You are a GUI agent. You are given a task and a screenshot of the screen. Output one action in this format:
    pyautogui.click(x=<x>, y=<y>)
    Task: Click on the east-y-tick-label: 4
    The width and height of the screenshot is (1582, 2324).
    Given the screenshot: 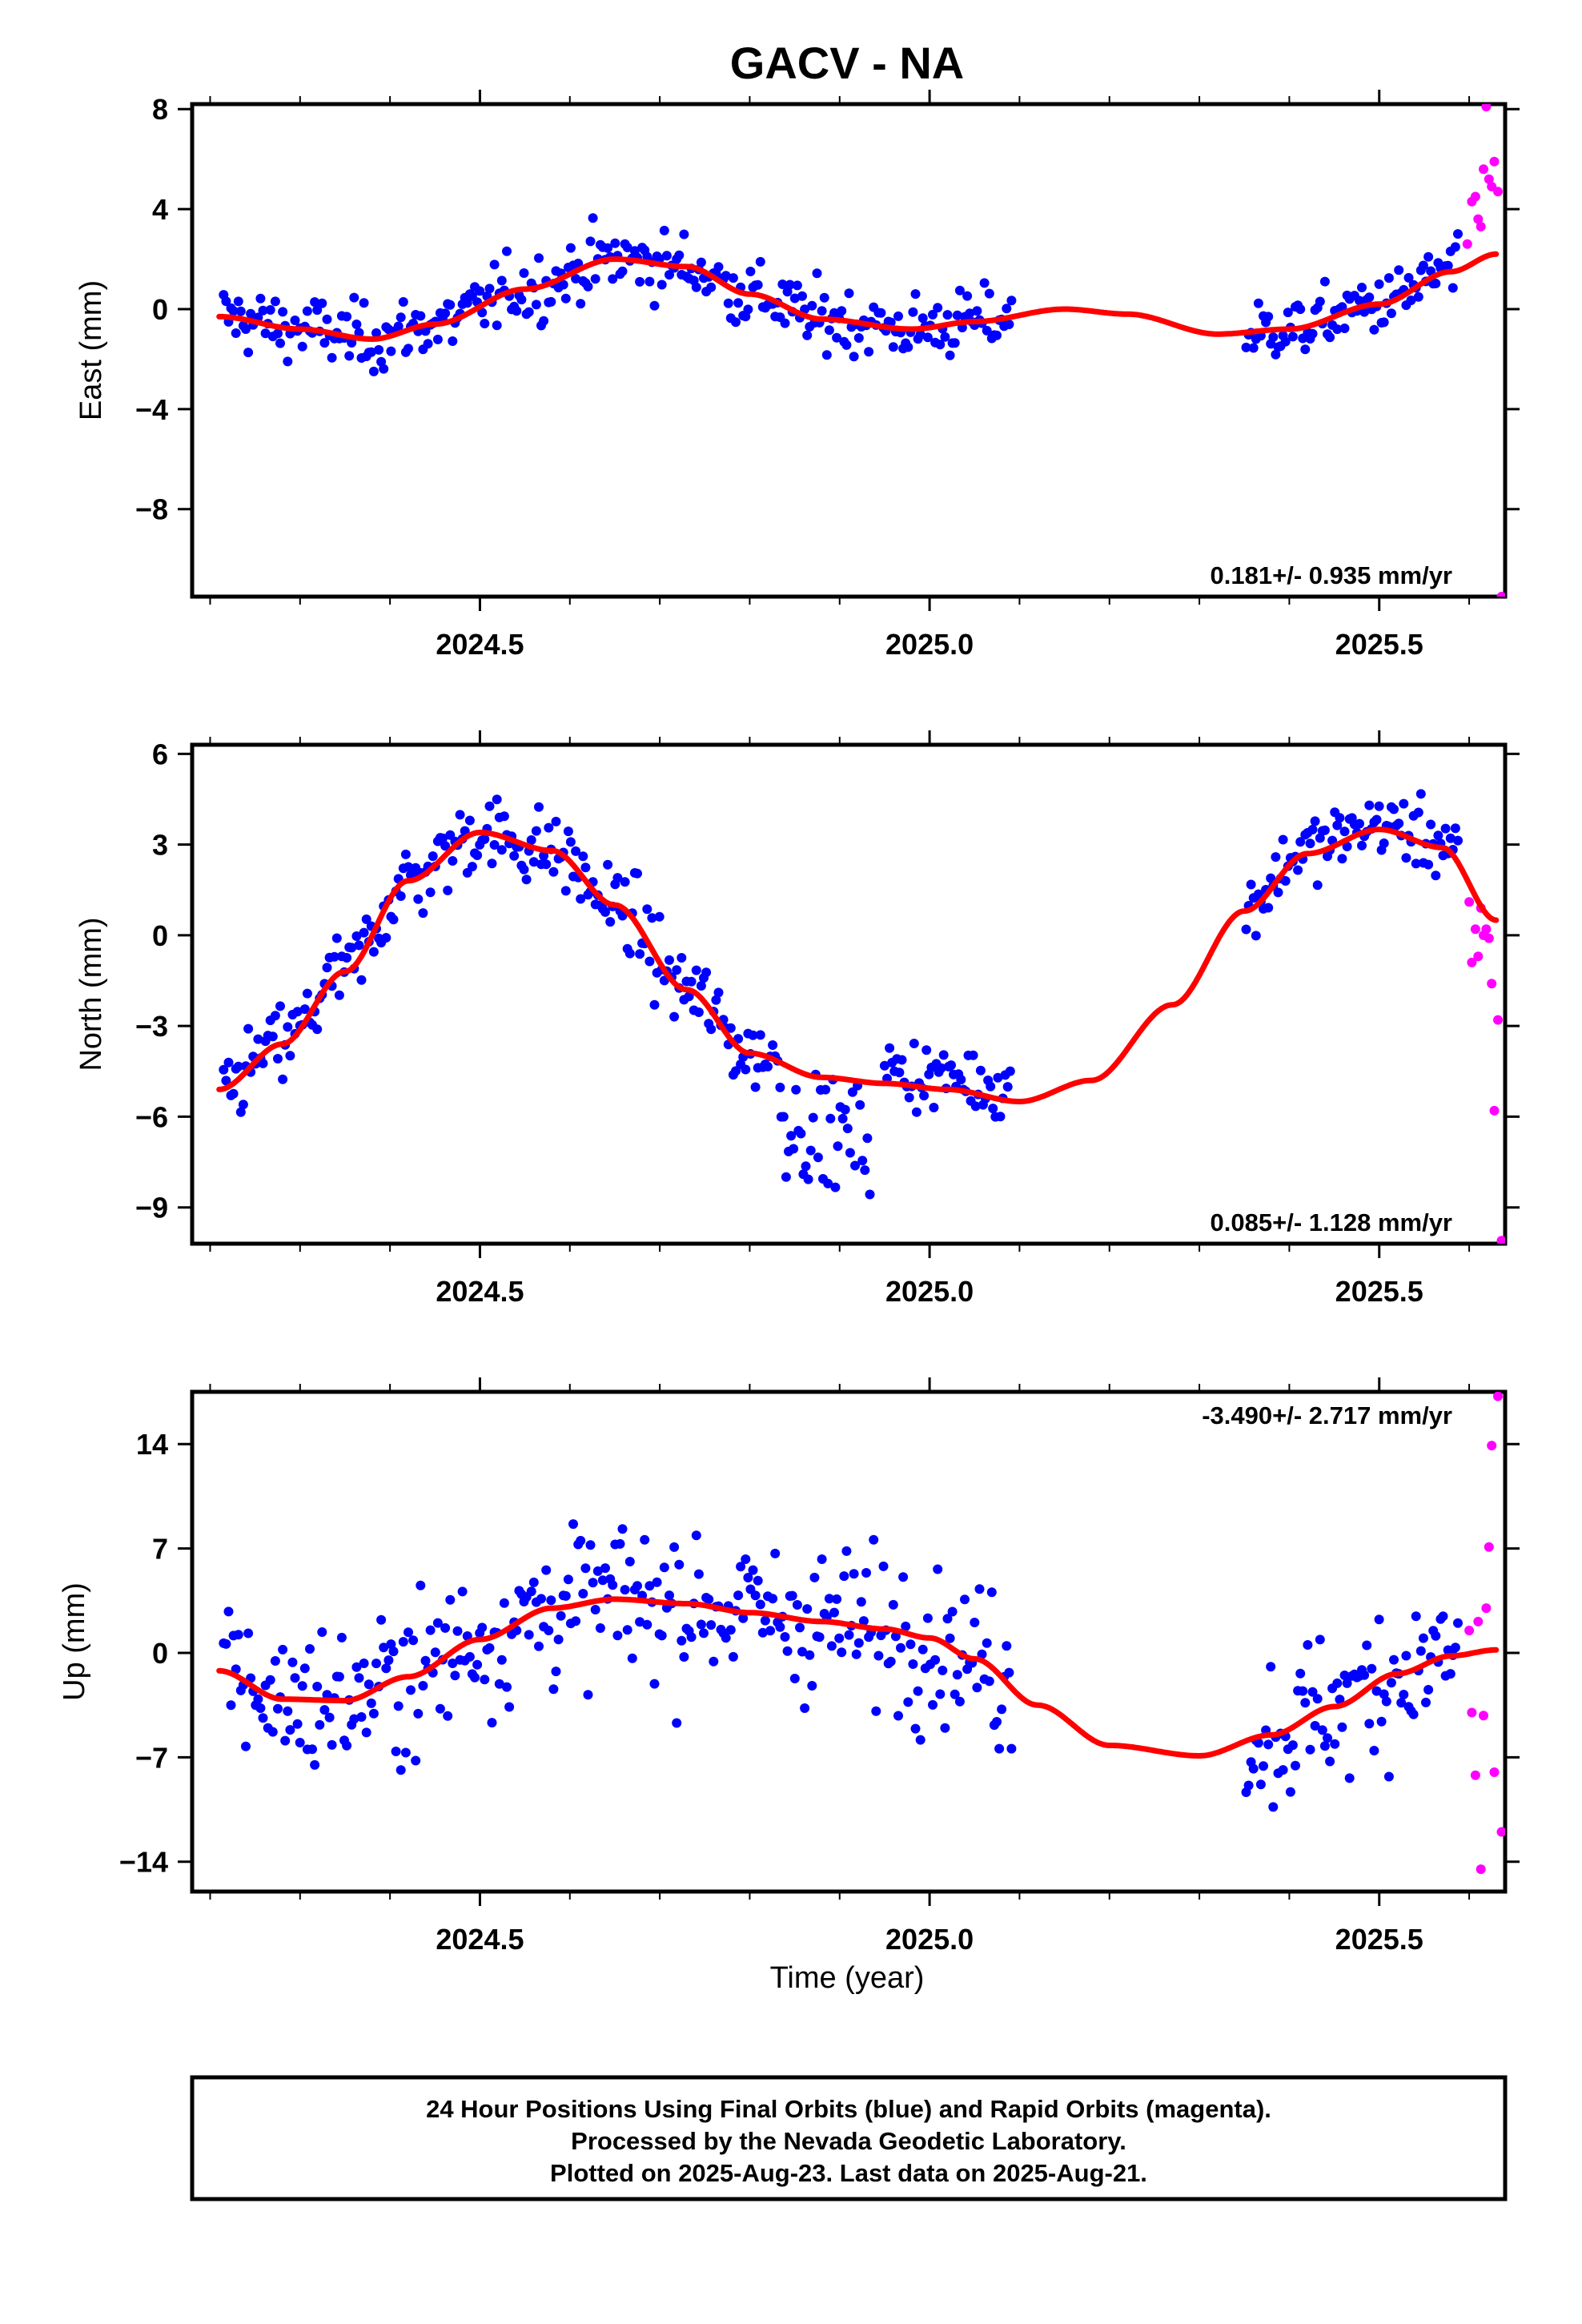 What is the action you would take?
    pyautogui.click(x=160, y=209)
    